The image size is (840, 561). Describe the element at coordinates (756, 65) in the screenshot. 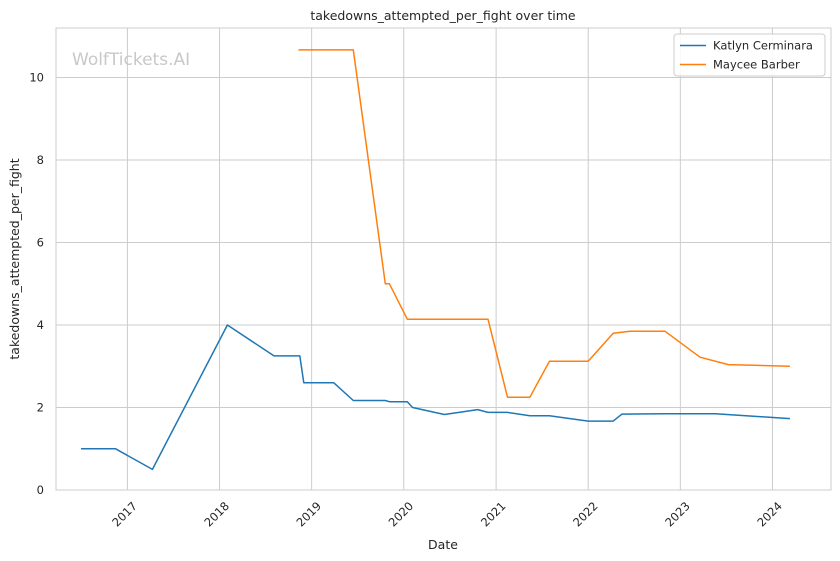

I see `legend-label-maycee-barber: Maycee Barber` at that location.